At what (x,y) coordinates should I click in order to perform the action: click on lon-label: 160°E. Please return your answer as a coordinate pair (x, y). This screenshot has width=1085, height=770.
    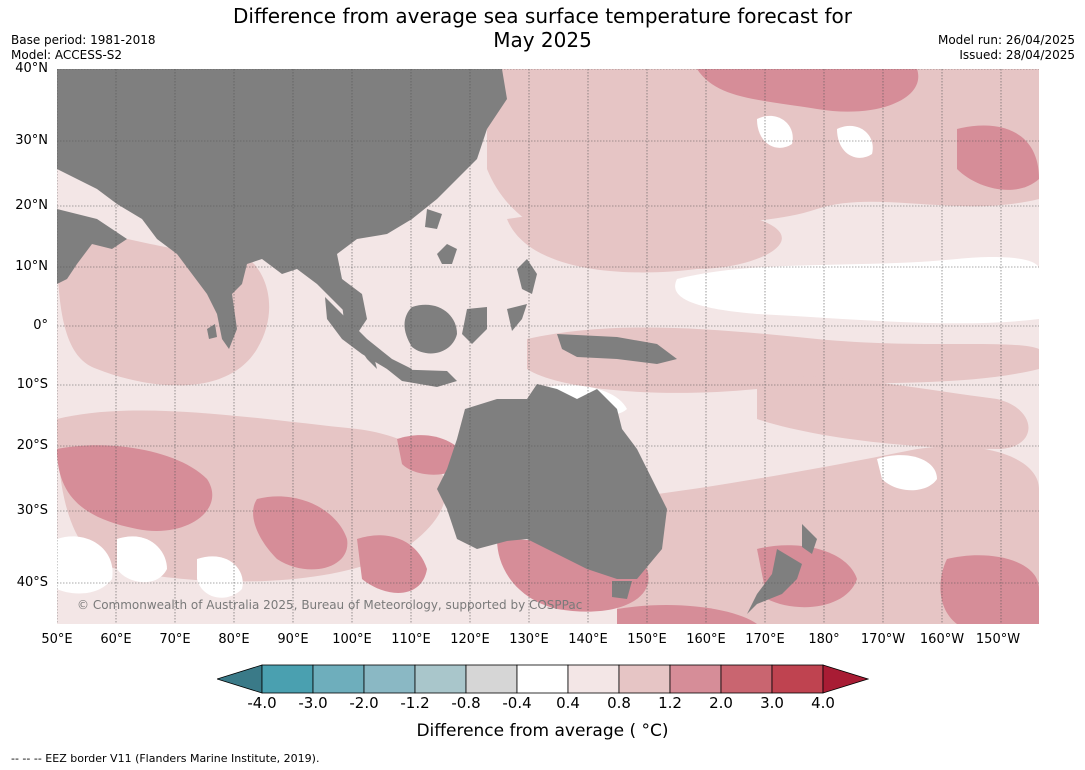
    Looking at the image, I should click on (706, 639).